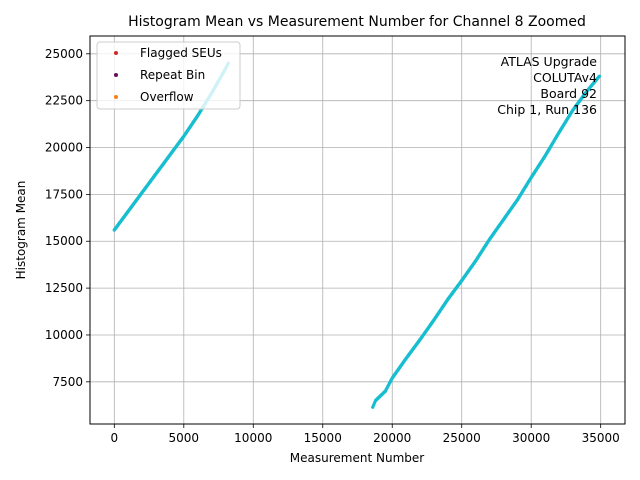  I want to click on y-tick-label: 20000, so click(64, 148).